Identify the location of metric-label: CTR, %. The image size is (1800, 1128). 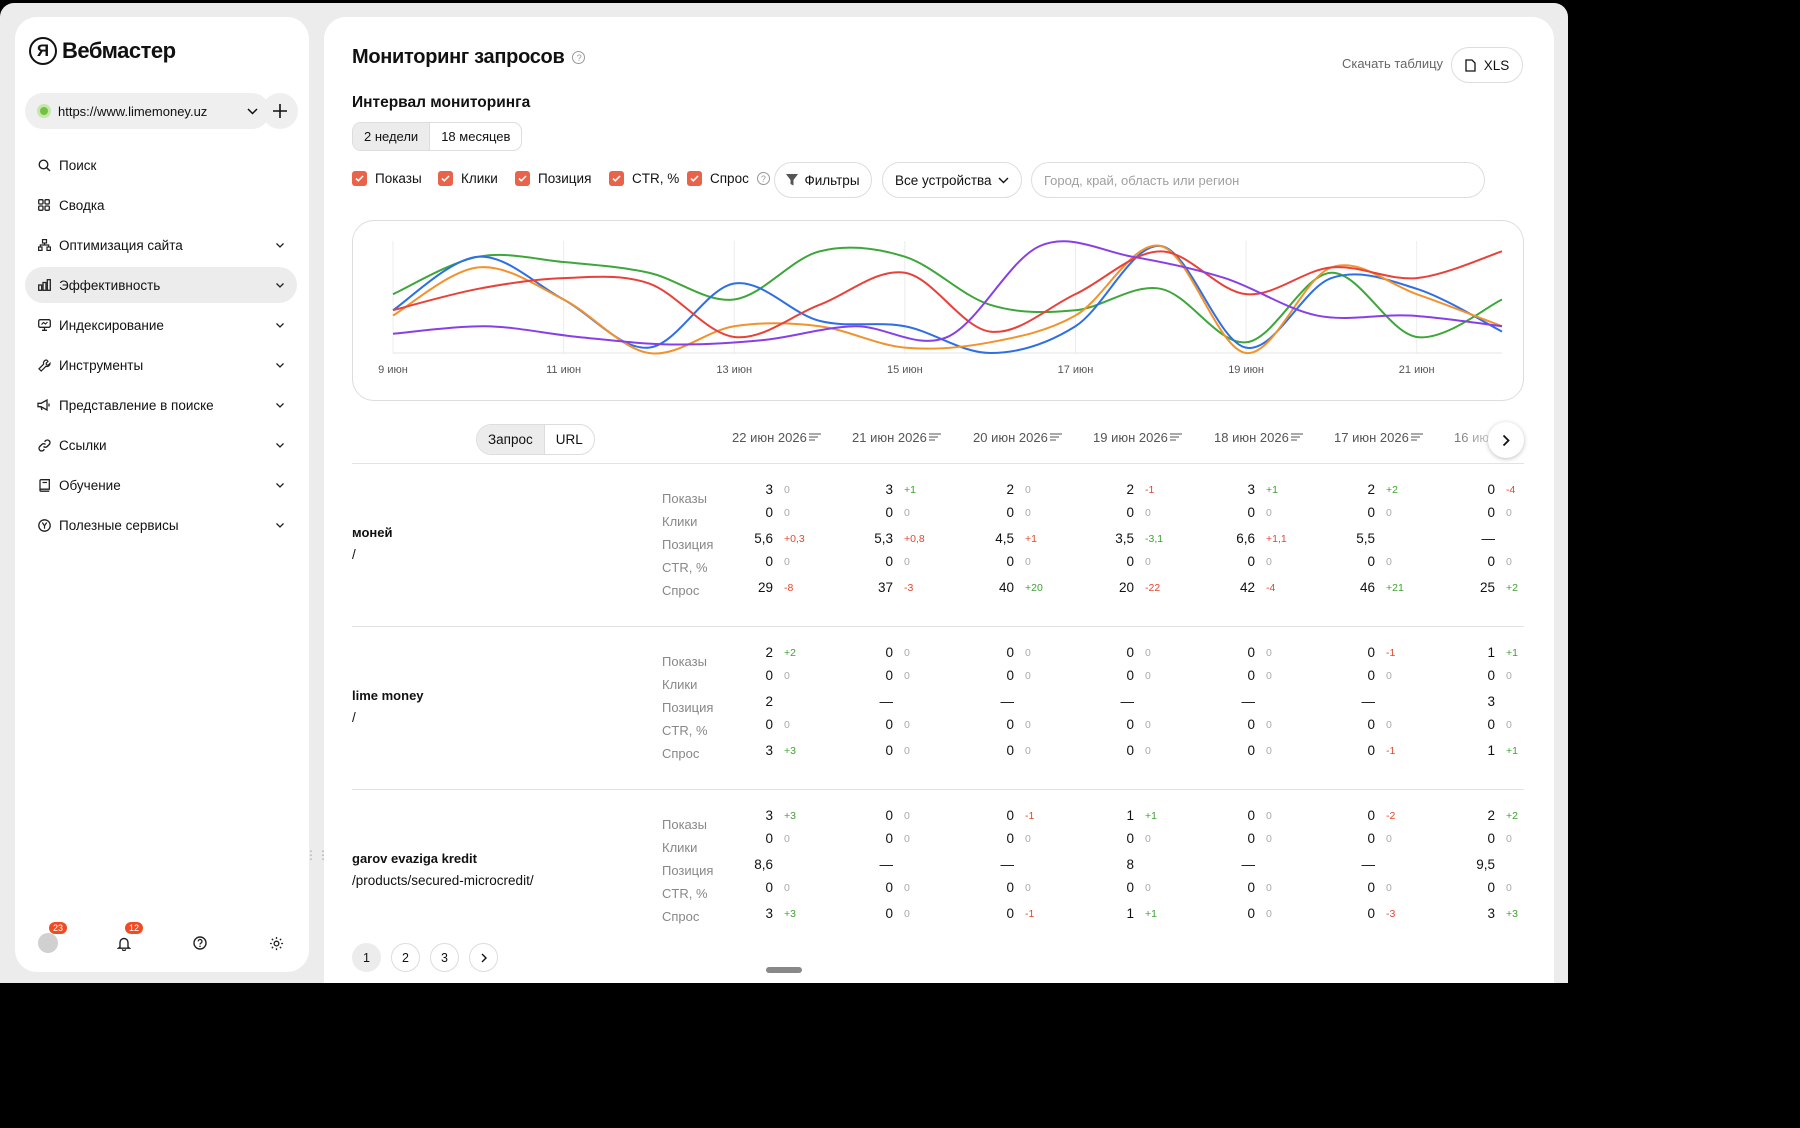
(685, 893).